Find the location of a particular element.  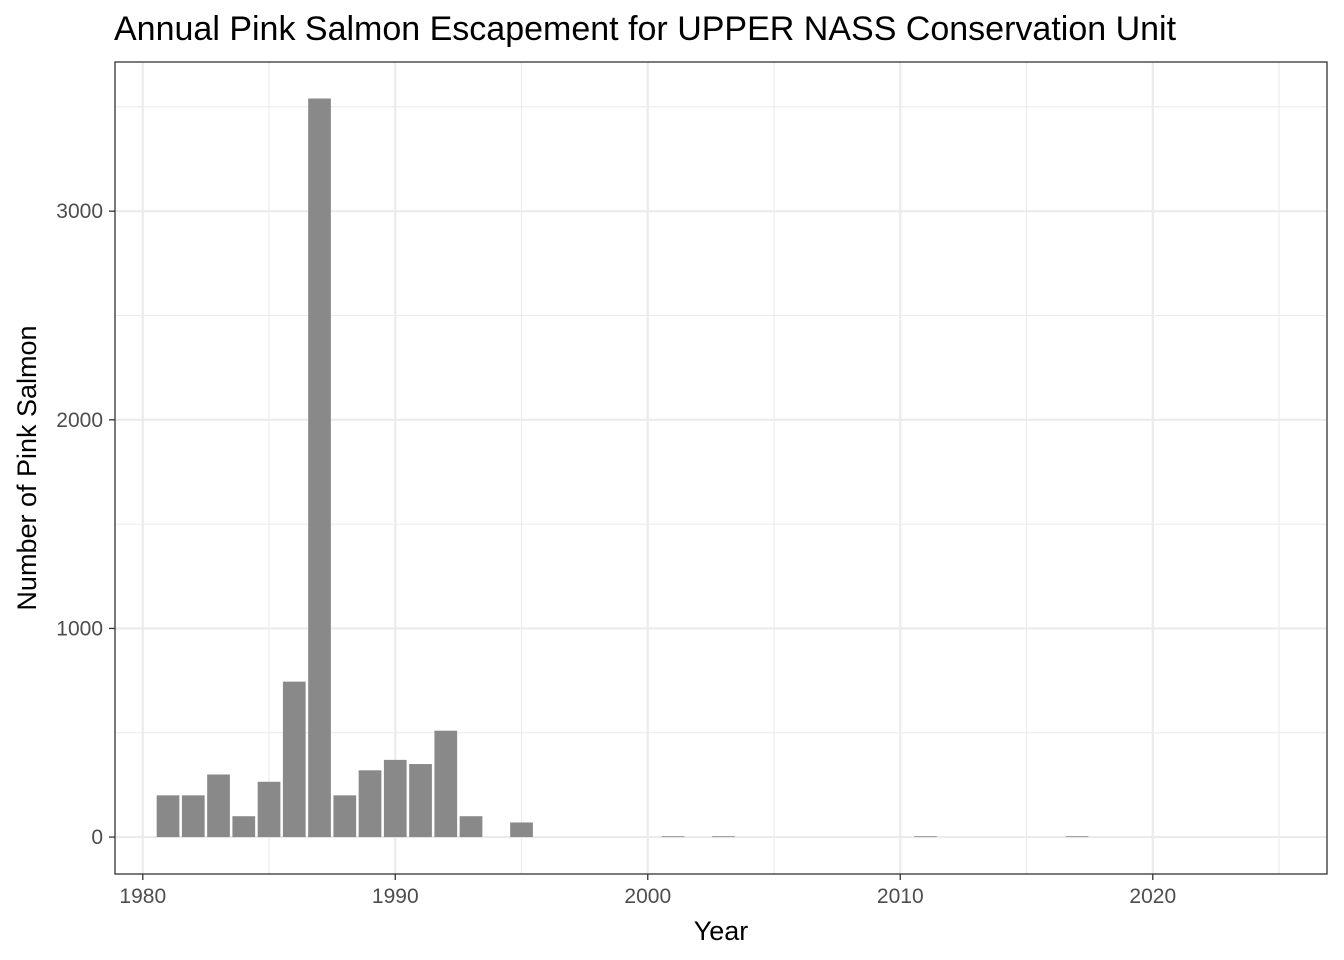

bar-2003 is located at coordinates (723, 837).